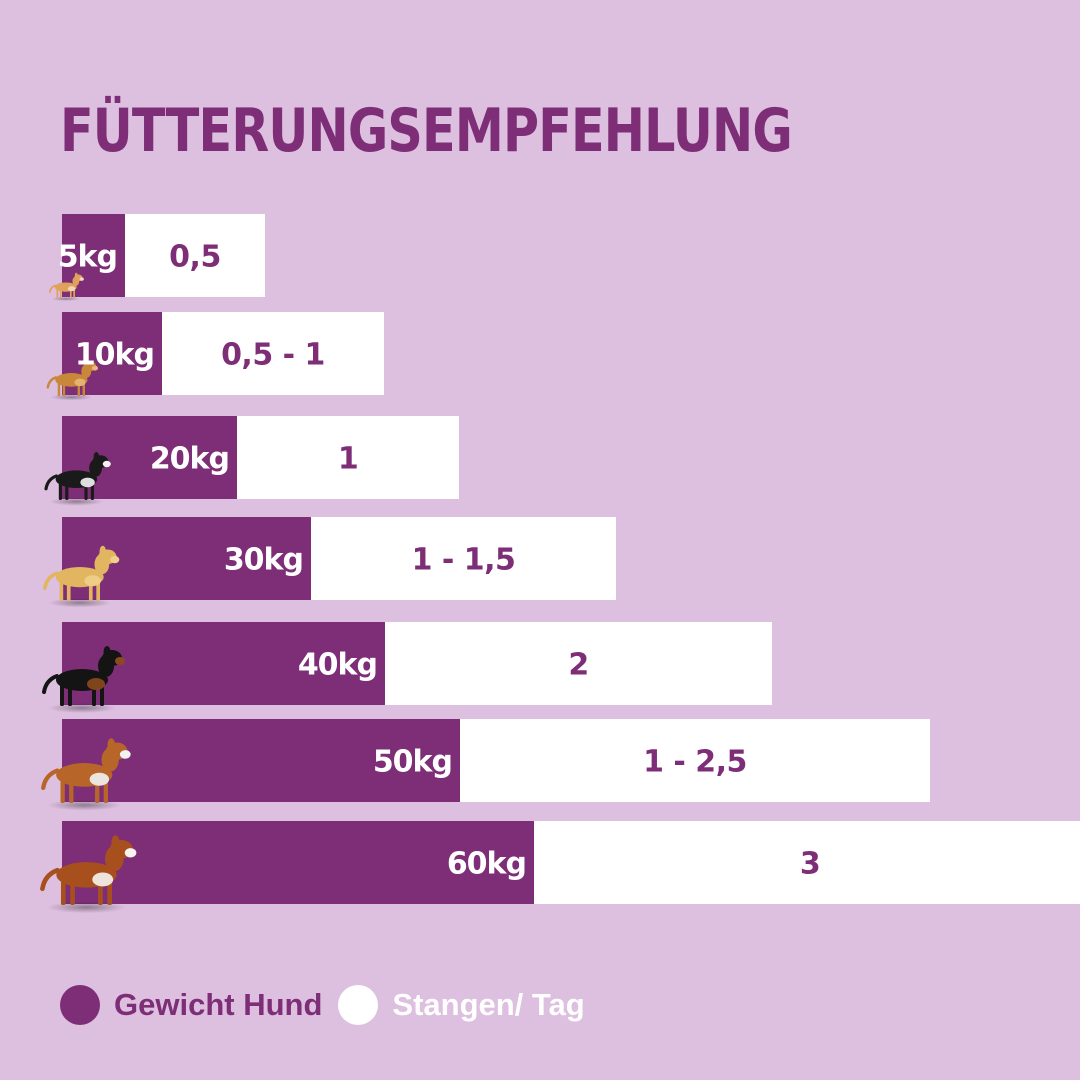 The image size is (1080, 1080). What do you see at coordinates (298, 862) in the screenshot?
I see `bar-weight-60kg` at bounding box center [298, 862].